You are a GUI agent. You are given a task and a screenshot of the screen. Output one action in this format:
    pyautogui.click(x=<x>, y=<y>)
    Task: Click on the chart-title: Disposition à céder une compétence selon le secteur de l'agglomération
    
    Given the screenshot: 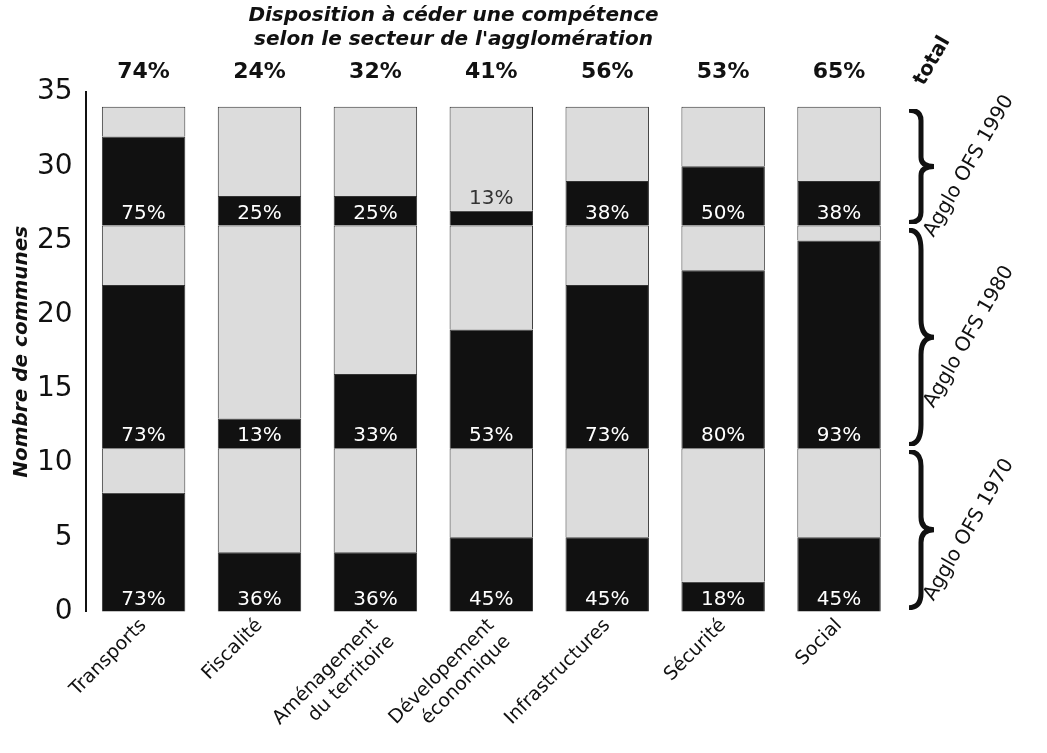 What is the action you would take?
    pyautogui.click(x=453, y=26)
    